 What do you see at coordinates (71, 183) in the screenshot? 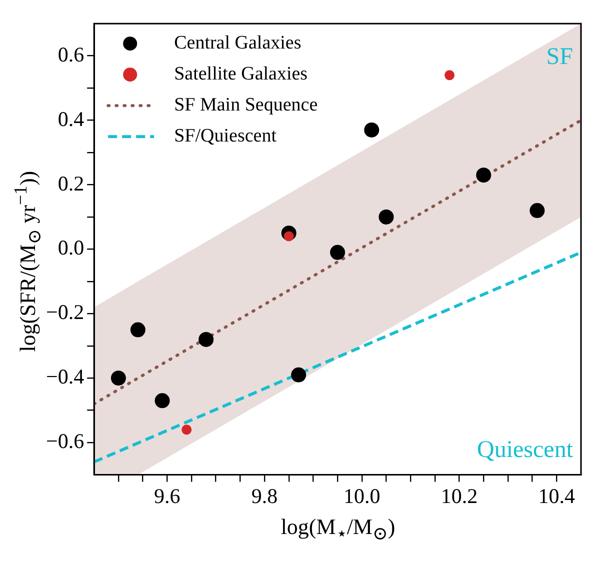
I see `y-tick-label: 0.2` at bounding box center [71, 183].